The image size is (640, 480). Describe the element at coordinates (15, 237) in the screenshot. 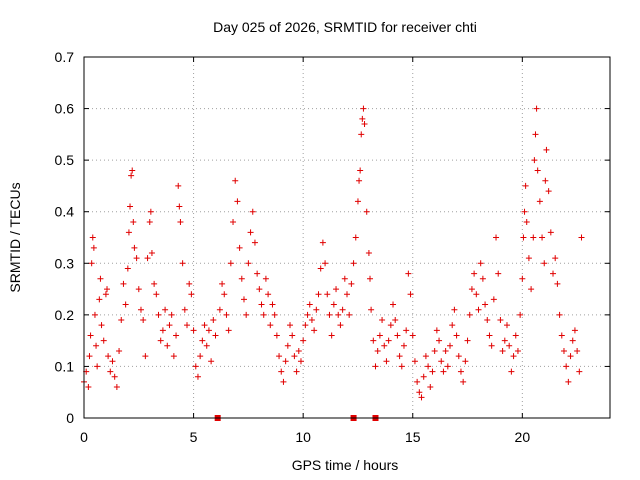

I see `y-axis-title: SRMTID / TECUs` at that location.